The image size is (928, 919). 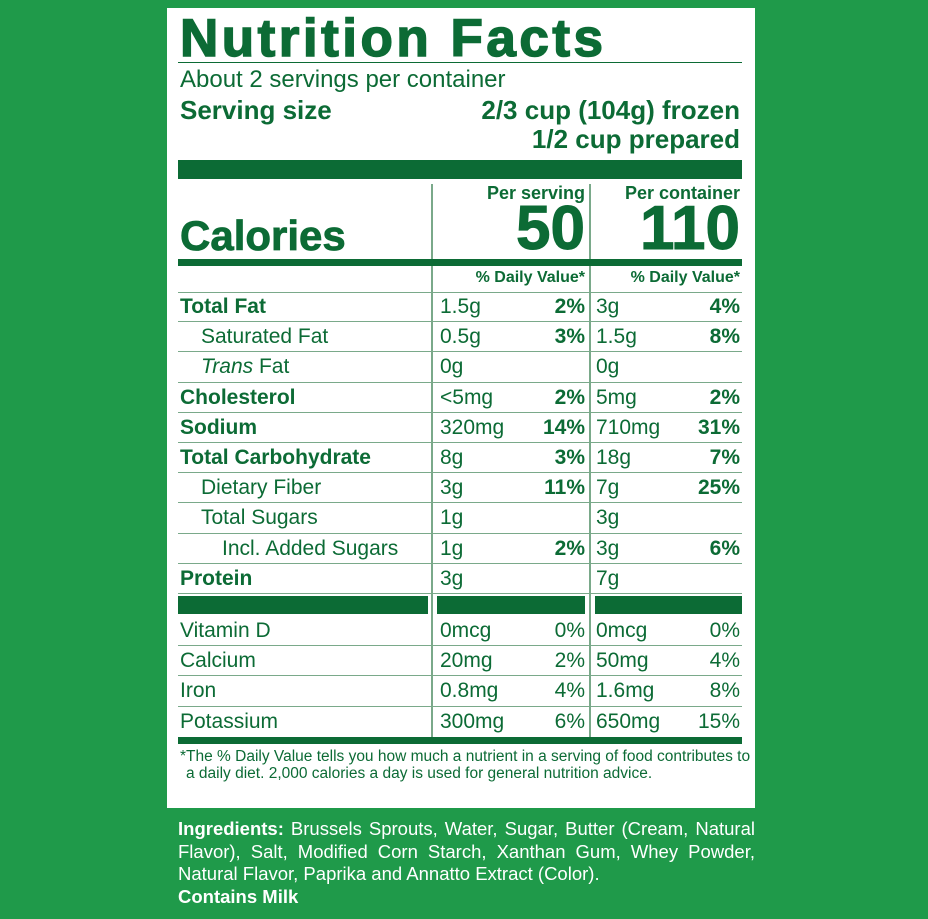 I want to click on nutrient-name: Total Carbohydrate, so click(x=275, y=458).